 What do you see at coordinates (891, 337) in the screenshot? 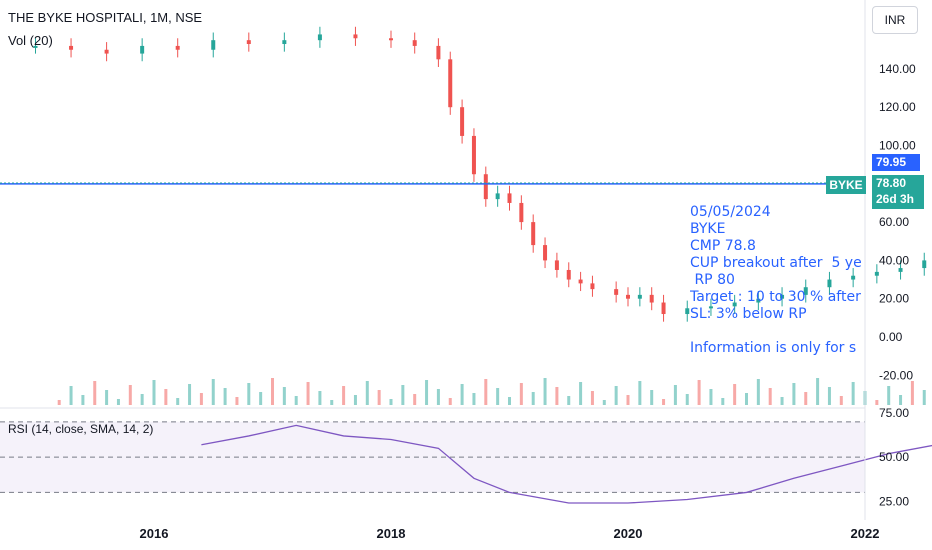
I see `price-tick: 0.00` at bounding box center [891, 337].